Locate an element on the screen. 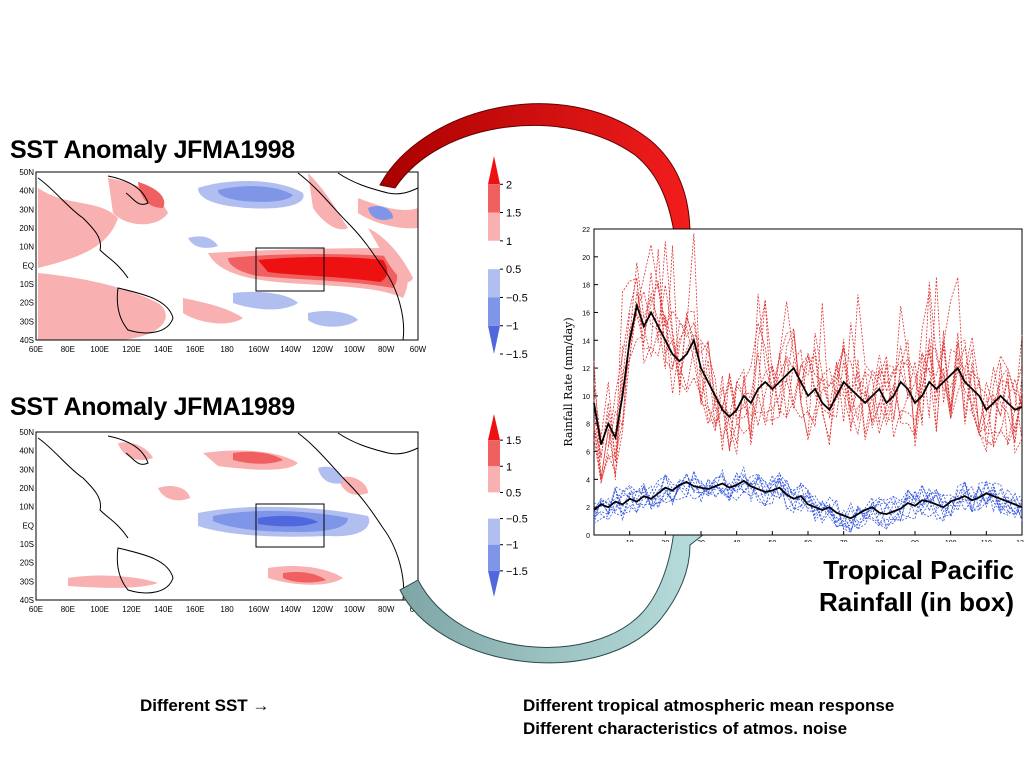 The height and width of the screenshot is (768, 1024). chart-y-tick-label: 10 is located at coordinates (586, 397).